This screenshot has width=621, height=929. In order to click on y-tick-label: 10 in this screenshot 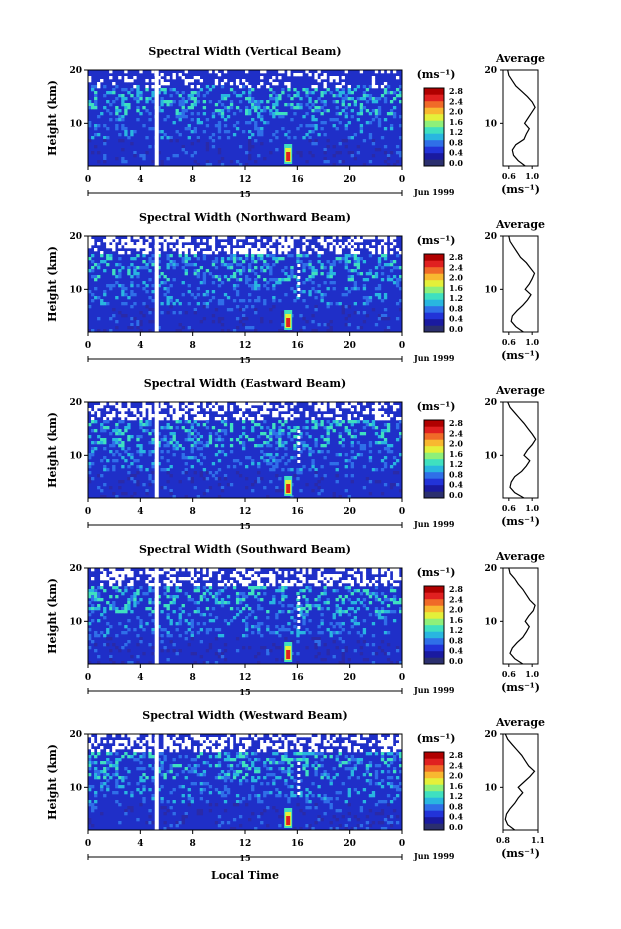, I will do `click(75, 290)`.